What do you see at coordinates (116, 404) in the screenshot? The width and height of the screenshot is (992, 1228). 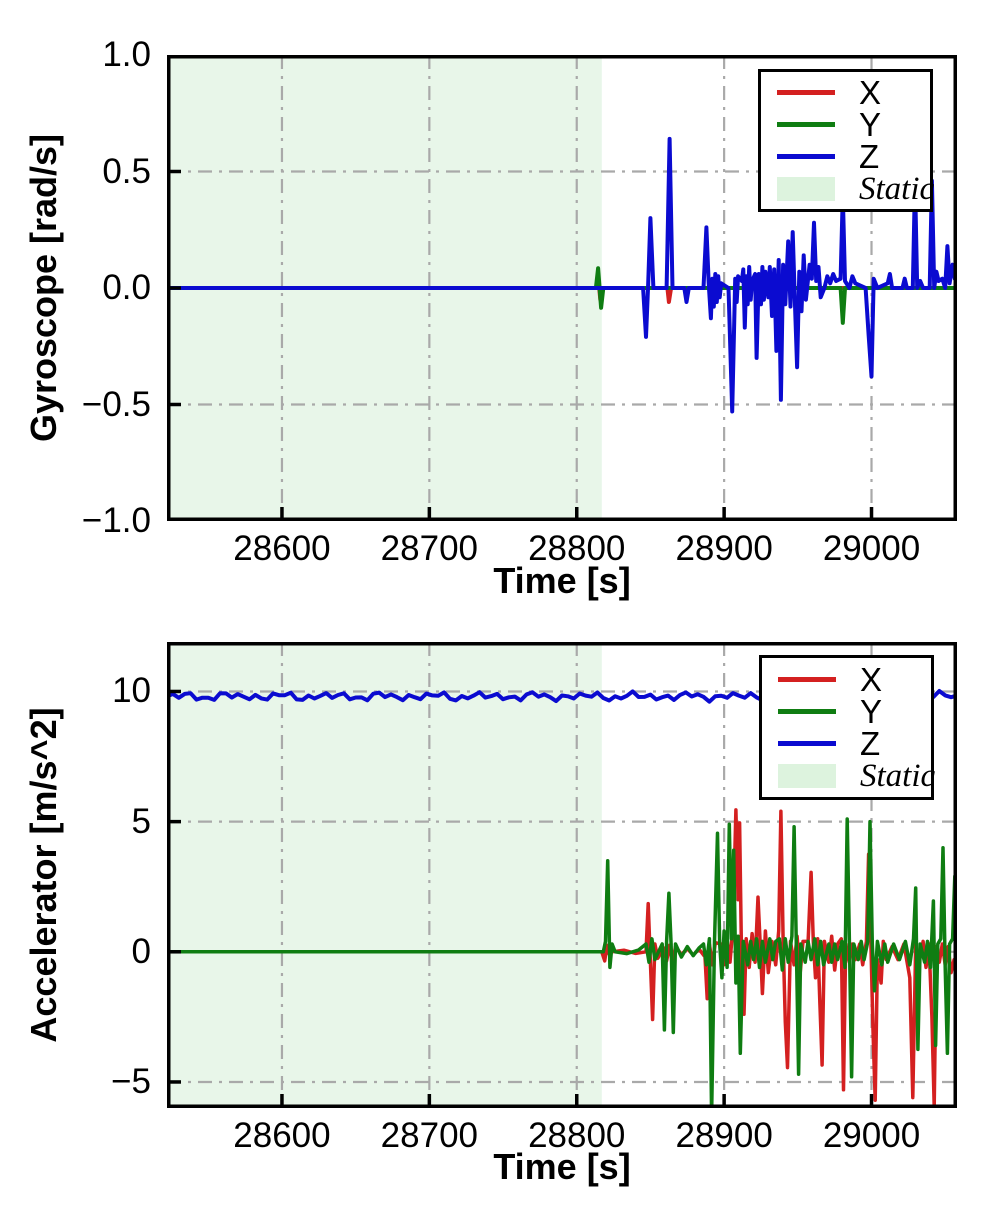 I see `gyroscope-ytick-label-−0.5: −0.5` at bounding box center [116, 404].